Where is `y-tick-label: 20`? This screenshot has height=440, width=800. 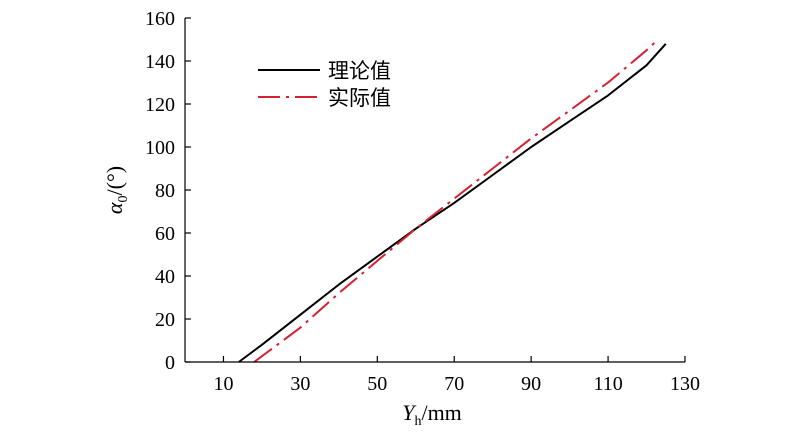
y-tick-label: 20 is located at coordinates (165, 320).